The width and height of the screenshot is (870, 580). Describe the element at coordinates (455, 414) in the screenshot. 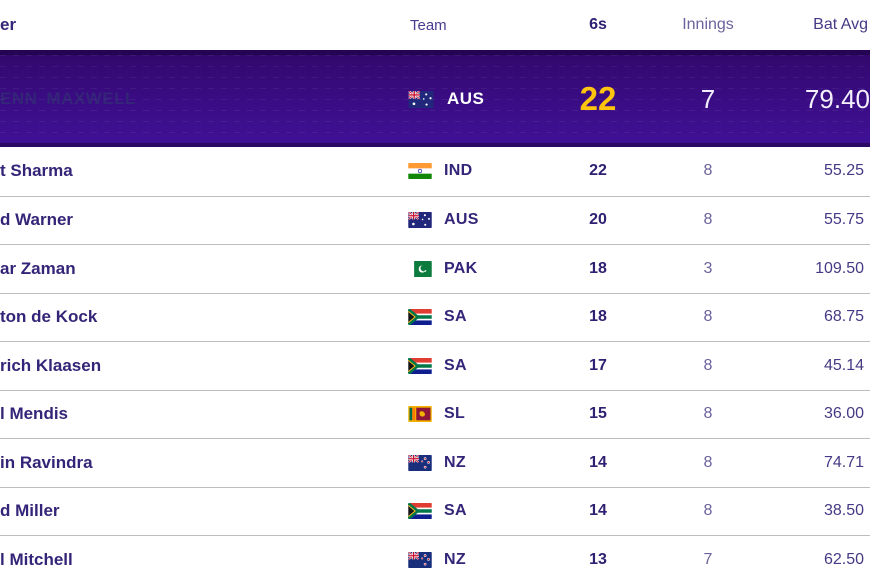

I see `team-code: SL` at that location.